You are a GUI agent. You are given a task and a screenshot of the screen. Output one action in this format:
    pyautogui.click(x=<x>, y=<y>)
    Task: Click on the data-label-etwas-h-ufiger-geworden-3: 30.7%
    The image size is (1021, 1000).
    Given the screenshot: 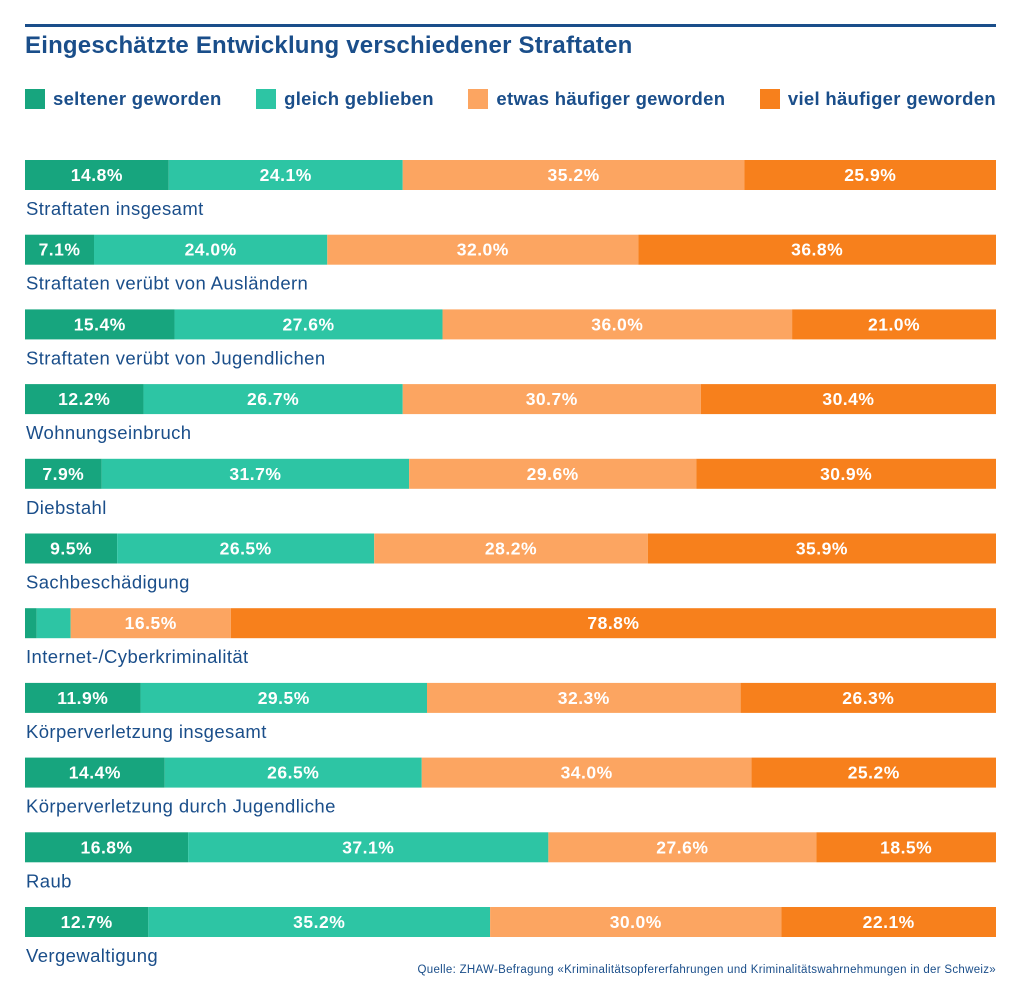 What is the action you would take?
    pyautogui.click(x=552, y=399)
    